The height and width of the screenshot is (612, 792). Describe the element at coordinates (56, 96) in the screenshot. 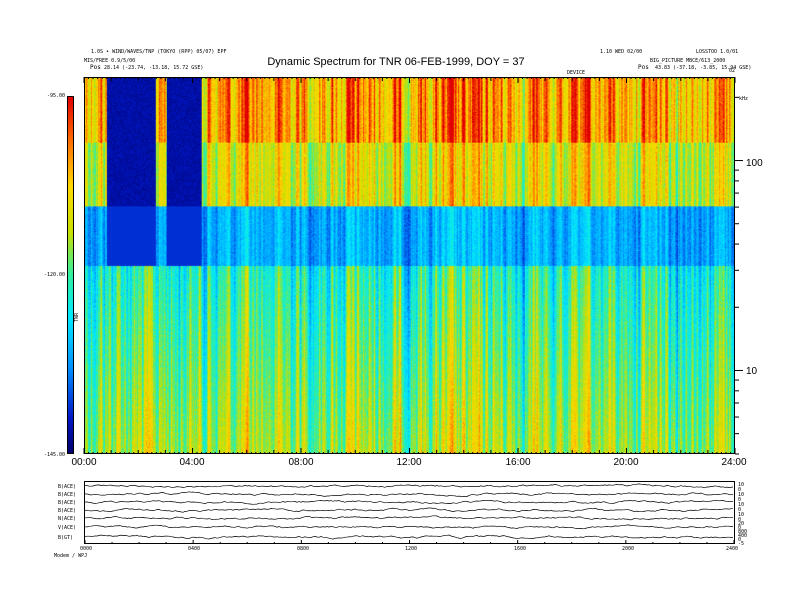

I see `colorbar-tick-top: -95.00` at that location.